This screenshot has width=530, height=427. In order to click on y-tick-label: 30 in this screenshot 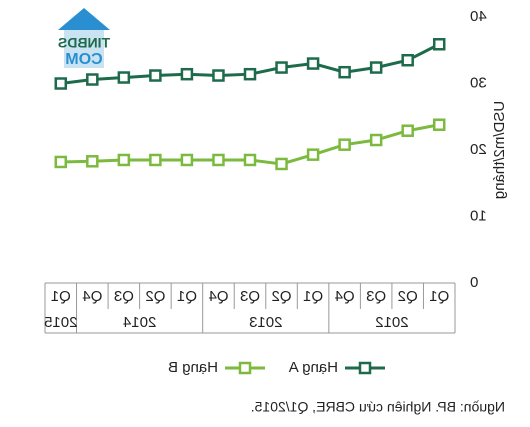, I will do `click(478, 82)`.